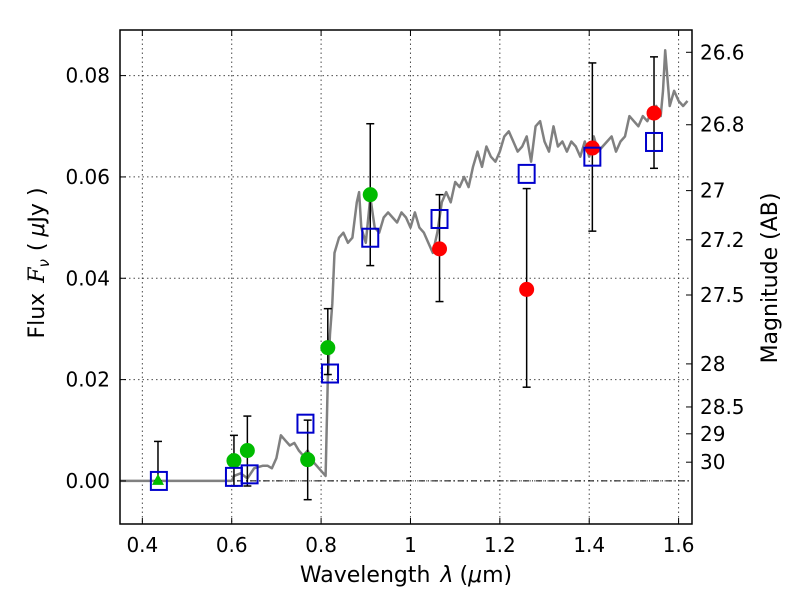  I want to click on y2-tick-label: 27.5, so click(722, 295).